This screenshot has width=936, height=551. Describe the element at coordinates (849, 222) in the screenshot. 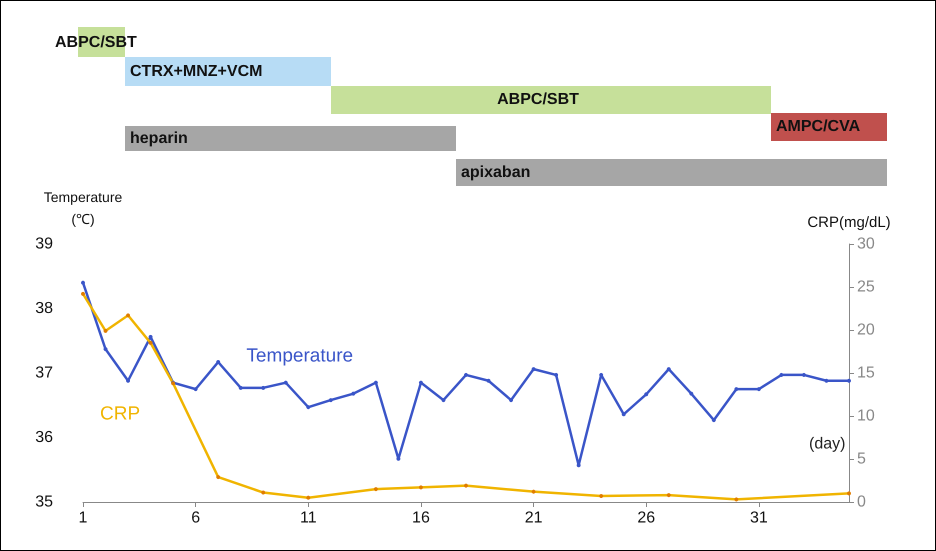

I see `y2-axis-title: CRP(mg/dL)` at that location.